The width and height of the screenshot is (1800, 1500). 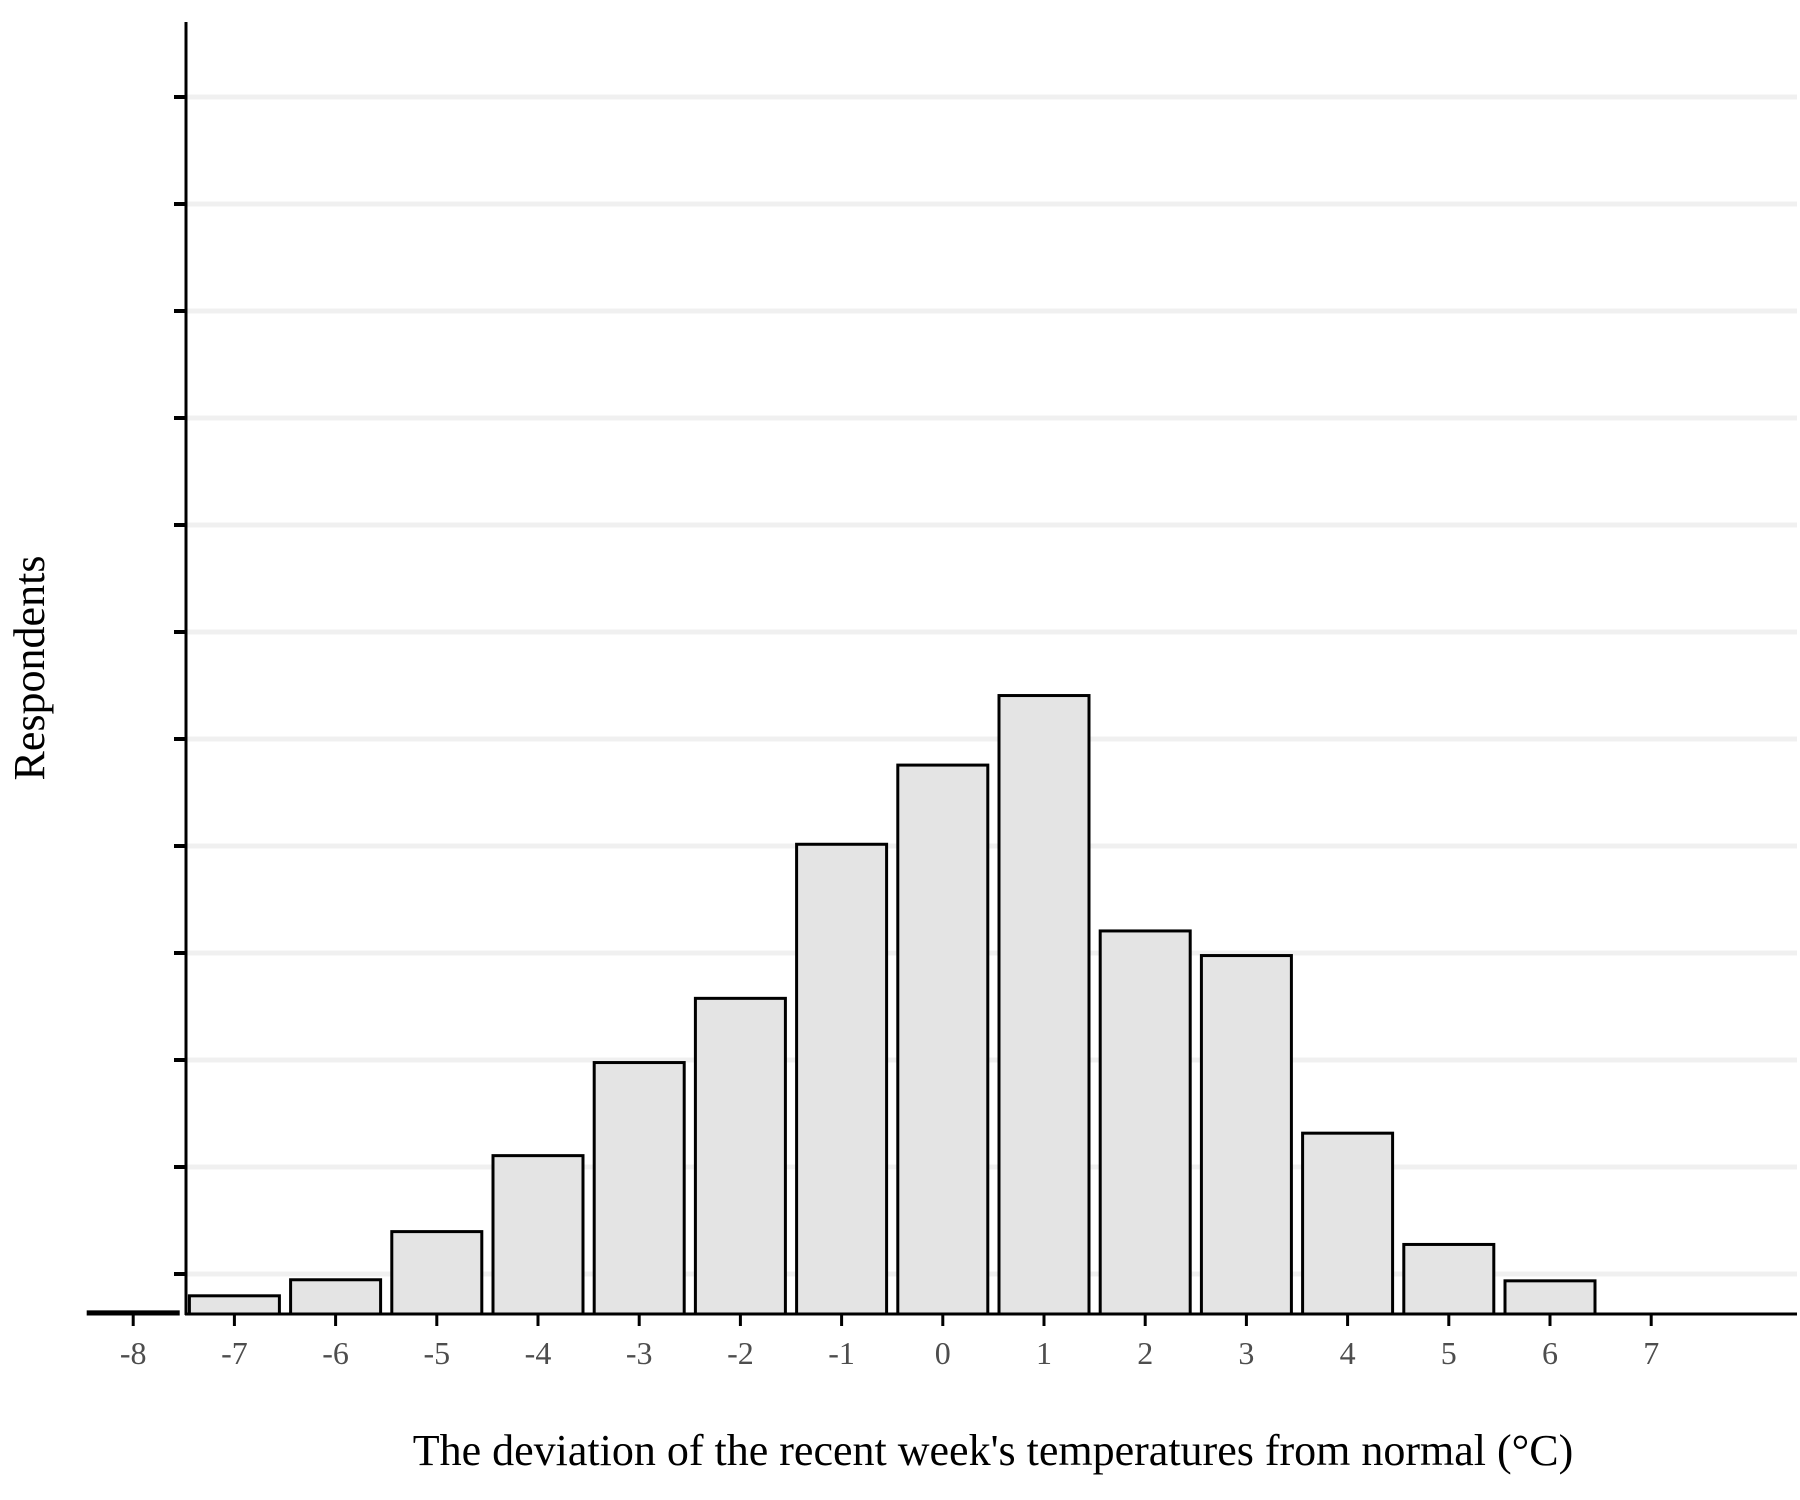 What do you see at coordinates (335, 1353) in the screenshot?
I see `x-tick-label: -6` at bounding box center [335, 1353].